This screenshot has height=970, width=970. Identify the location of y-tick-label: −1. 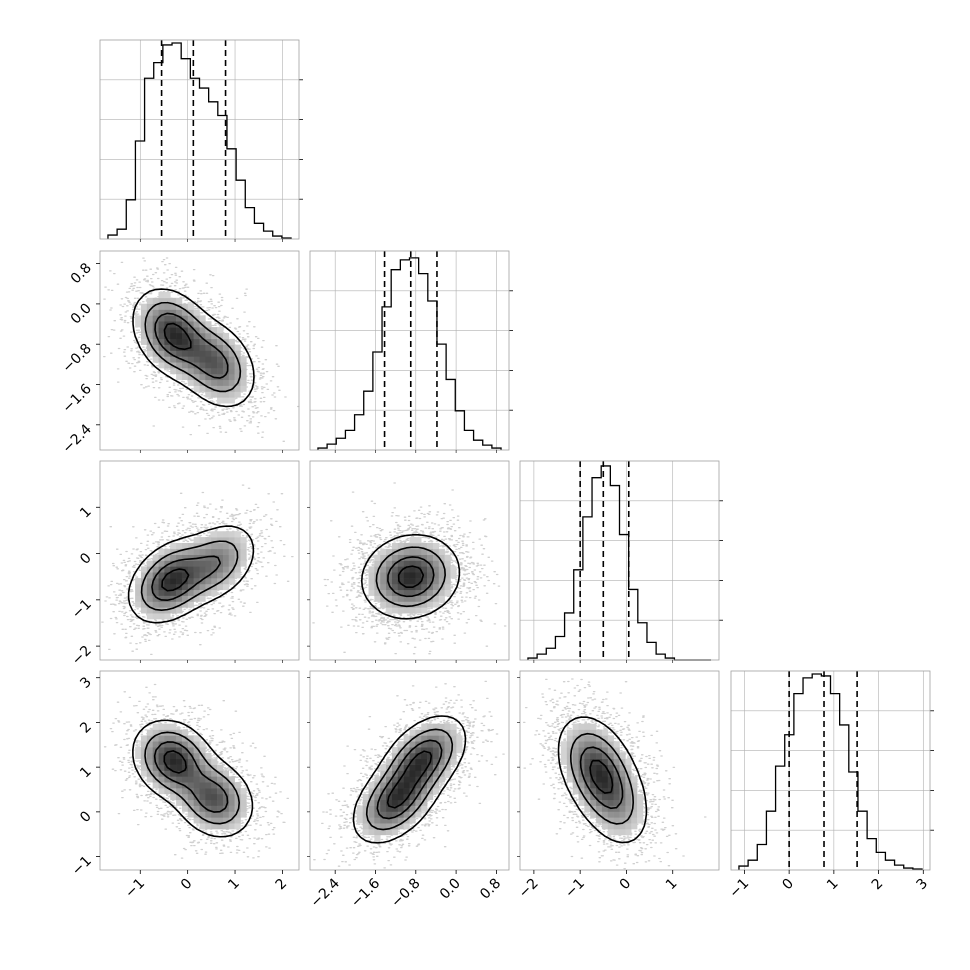
(82, 609).